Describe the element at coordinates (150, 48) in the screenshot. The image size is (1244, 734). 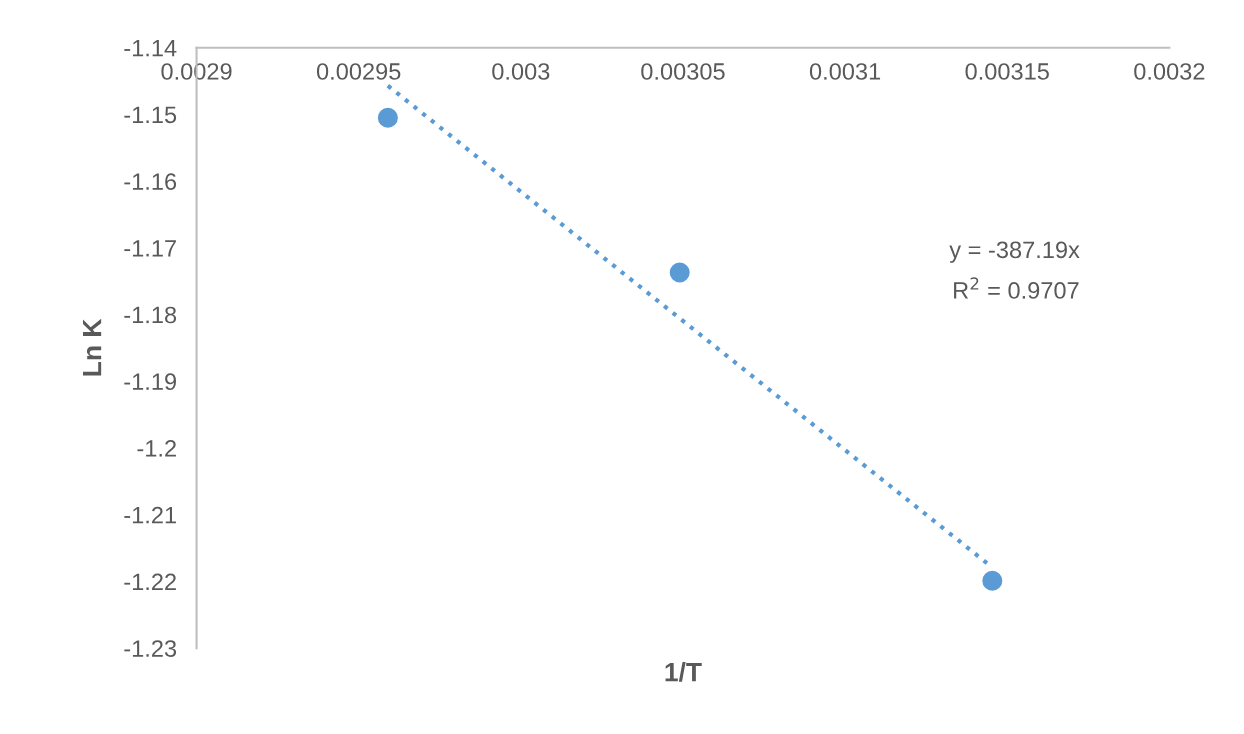
I see `y-tick-label: -1.14` at that location.